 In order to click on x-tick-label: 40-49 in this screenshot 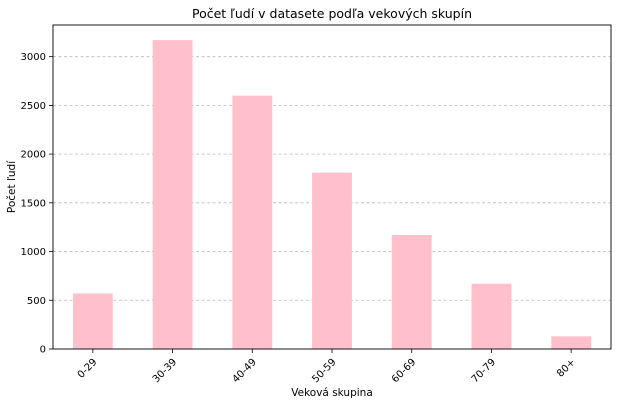, I will do `click(245, 371)`.